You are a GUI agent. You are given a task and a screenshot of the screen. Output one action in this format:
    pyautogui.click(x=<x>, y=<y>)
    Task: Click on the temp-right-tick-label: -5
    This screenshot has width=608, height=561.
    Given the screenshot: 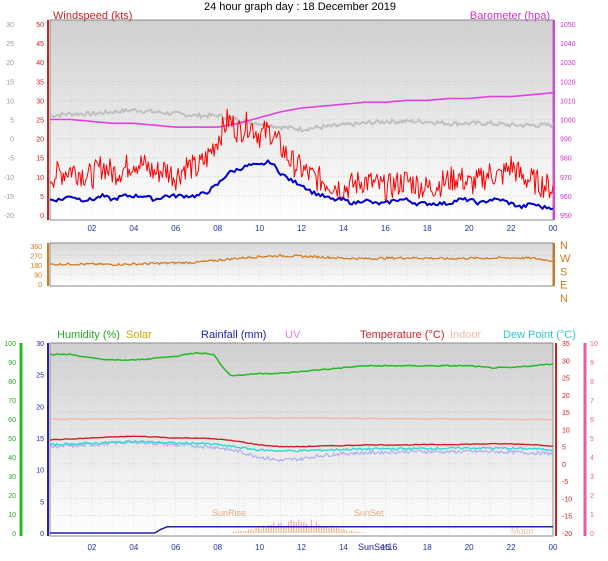 What is the action you would take?
    pyautogui.click(x=565, y=482)
    